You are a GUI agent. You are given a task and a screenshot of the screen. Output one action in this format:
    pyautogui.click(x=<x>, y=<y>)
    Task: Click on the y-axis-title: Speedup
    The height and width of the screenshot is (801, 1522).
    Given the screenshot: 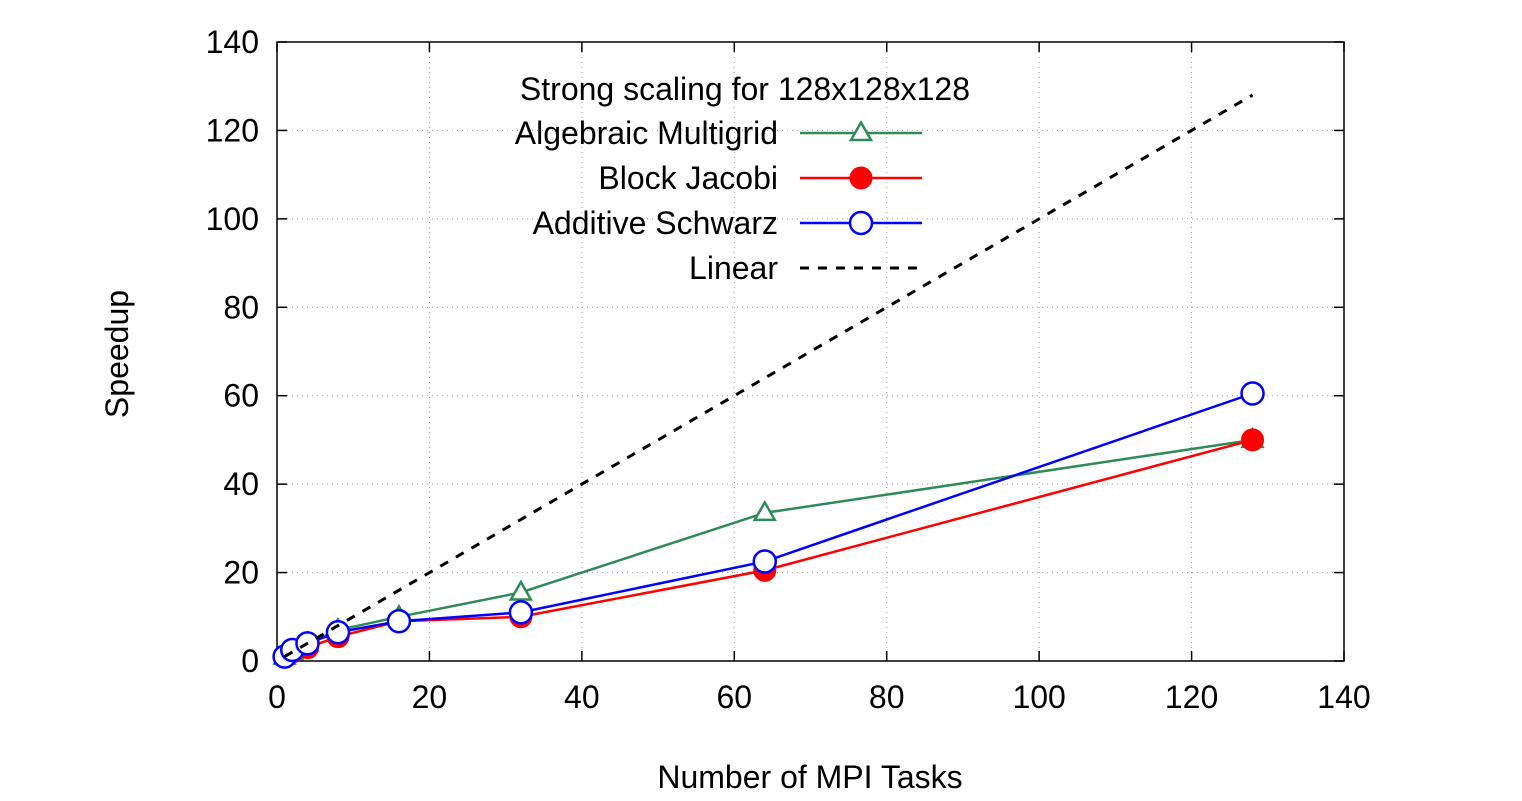 What is the action you would take?
    pyautogui.click(x=117, y=354)
    